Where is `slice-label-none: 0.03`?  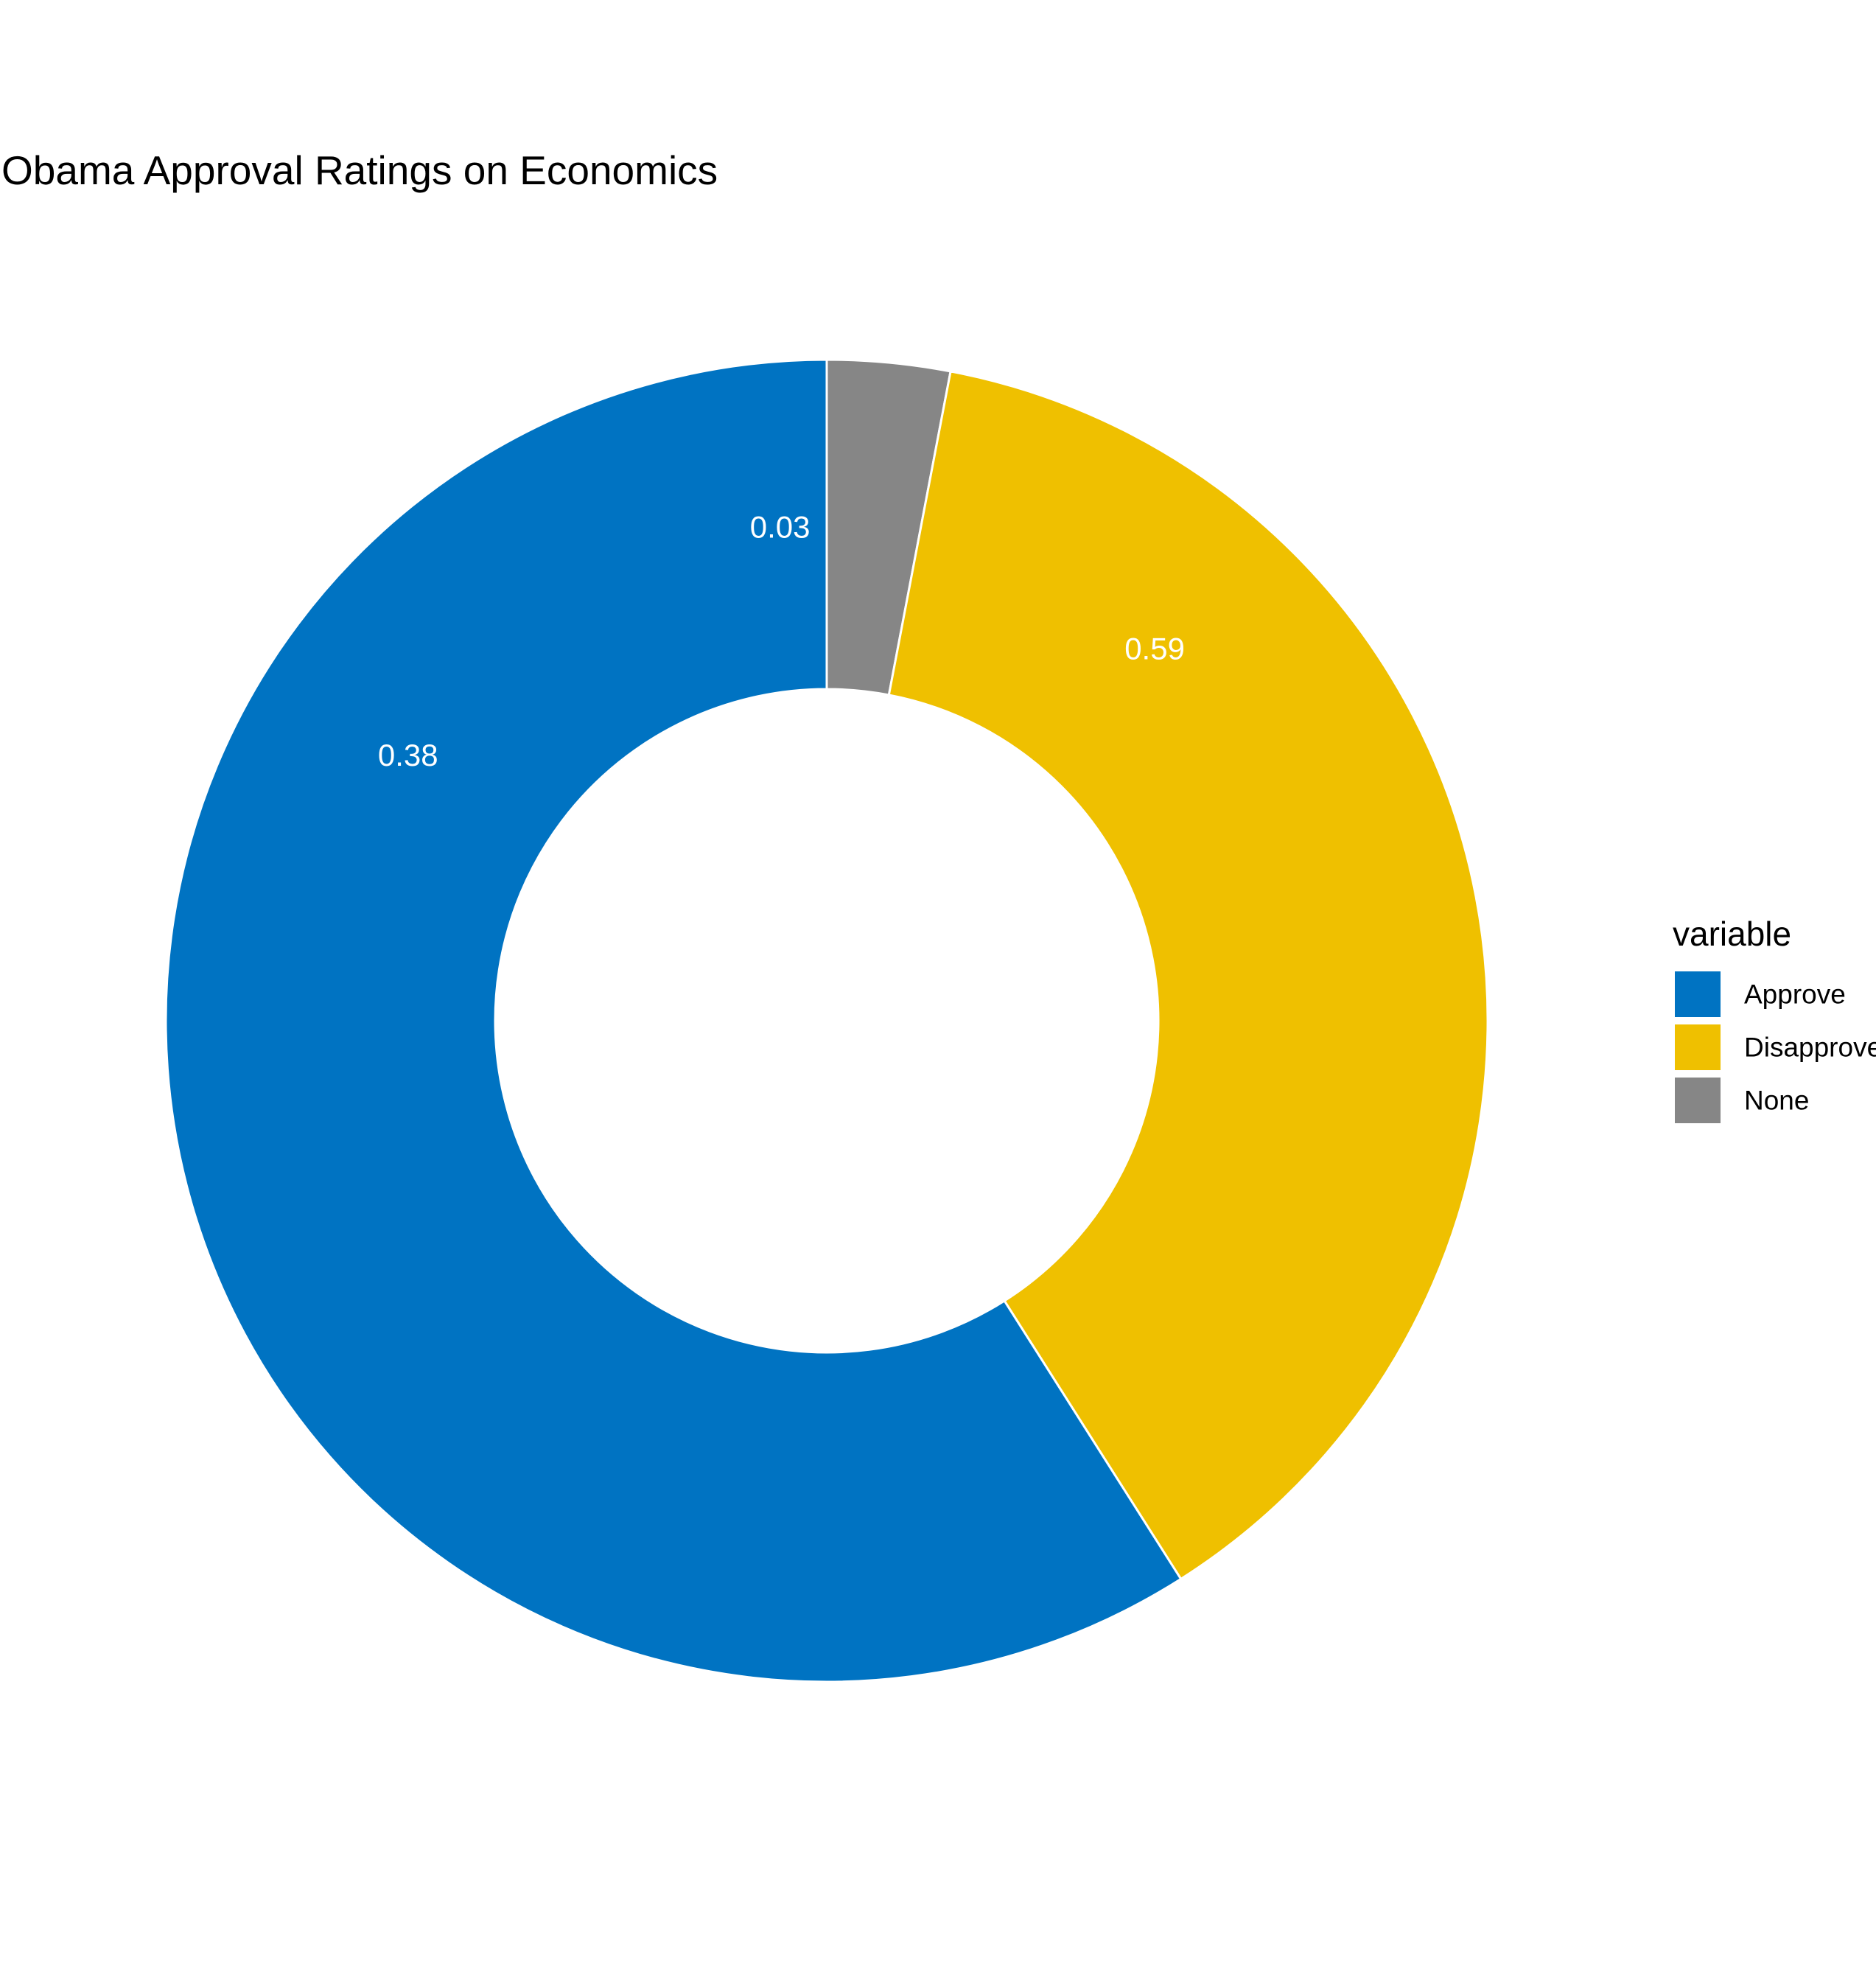
slice-label-none: 0.03 is located at coordinates (780, 526).